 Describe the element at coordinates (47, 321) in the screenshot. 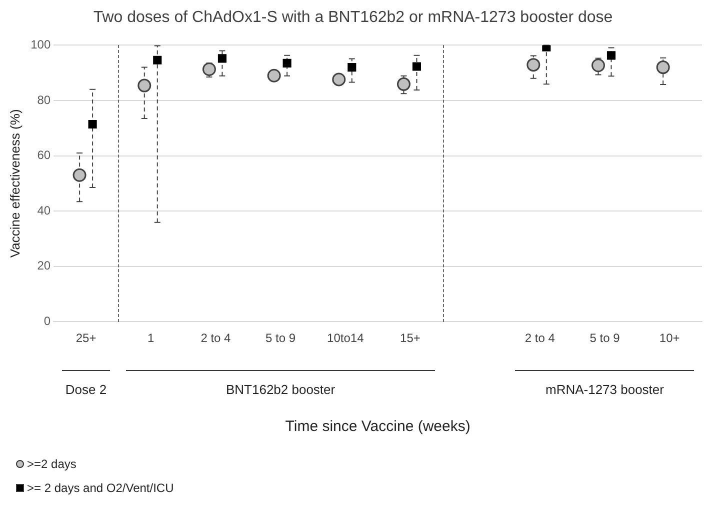

I see `y-tick-label: 0` at that location.